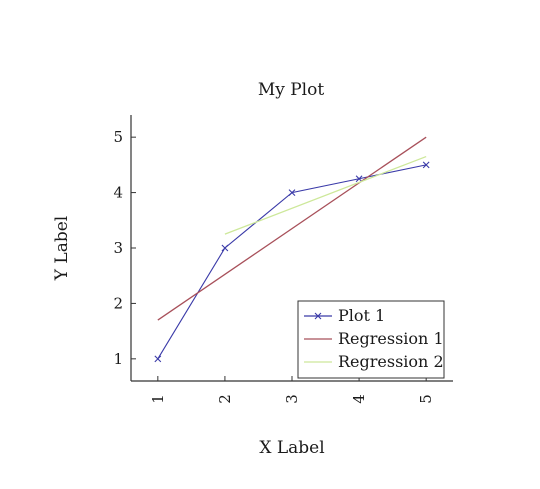 This screenshot has width=540, height=489. I want to click on x-axis-title: X Label, so click(291, 448).